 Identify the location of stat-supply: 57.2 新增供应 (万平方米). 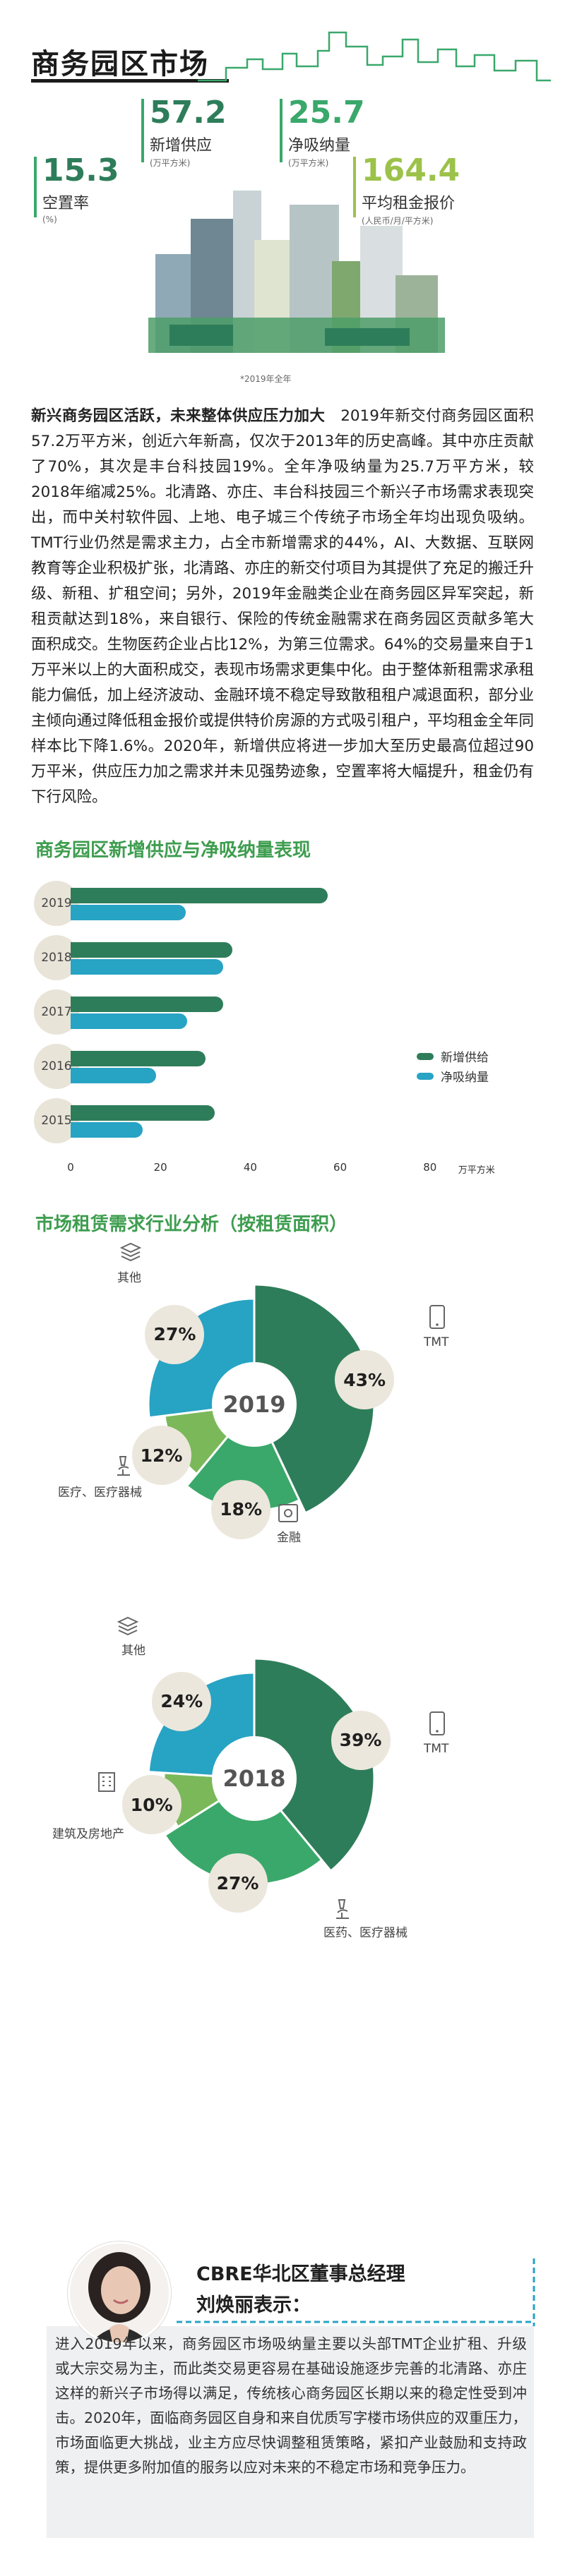
(188, 133).